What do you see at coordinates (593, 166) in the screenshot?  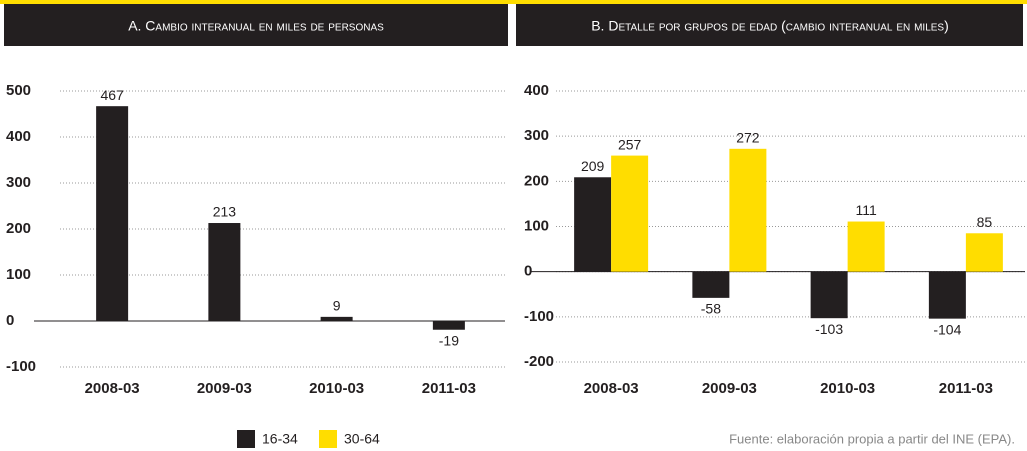 I see `data-label: 209` at bounding box center [593, 166].